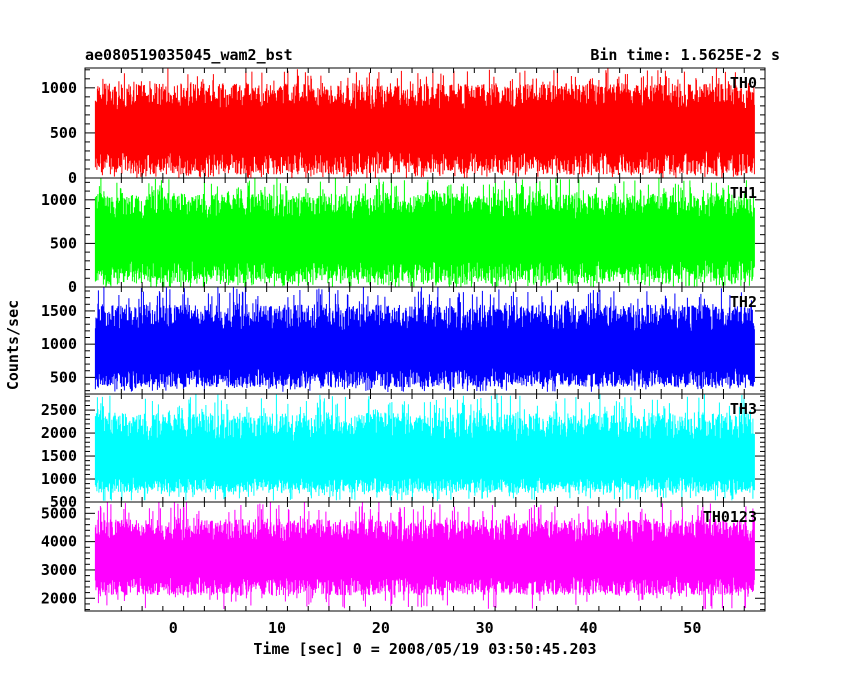 The image size is (850, 680). What do you see at coordinates (743, 193) in the screenshot?
I see `panel-label-th1: TH1` at bounding box center [743, 193].